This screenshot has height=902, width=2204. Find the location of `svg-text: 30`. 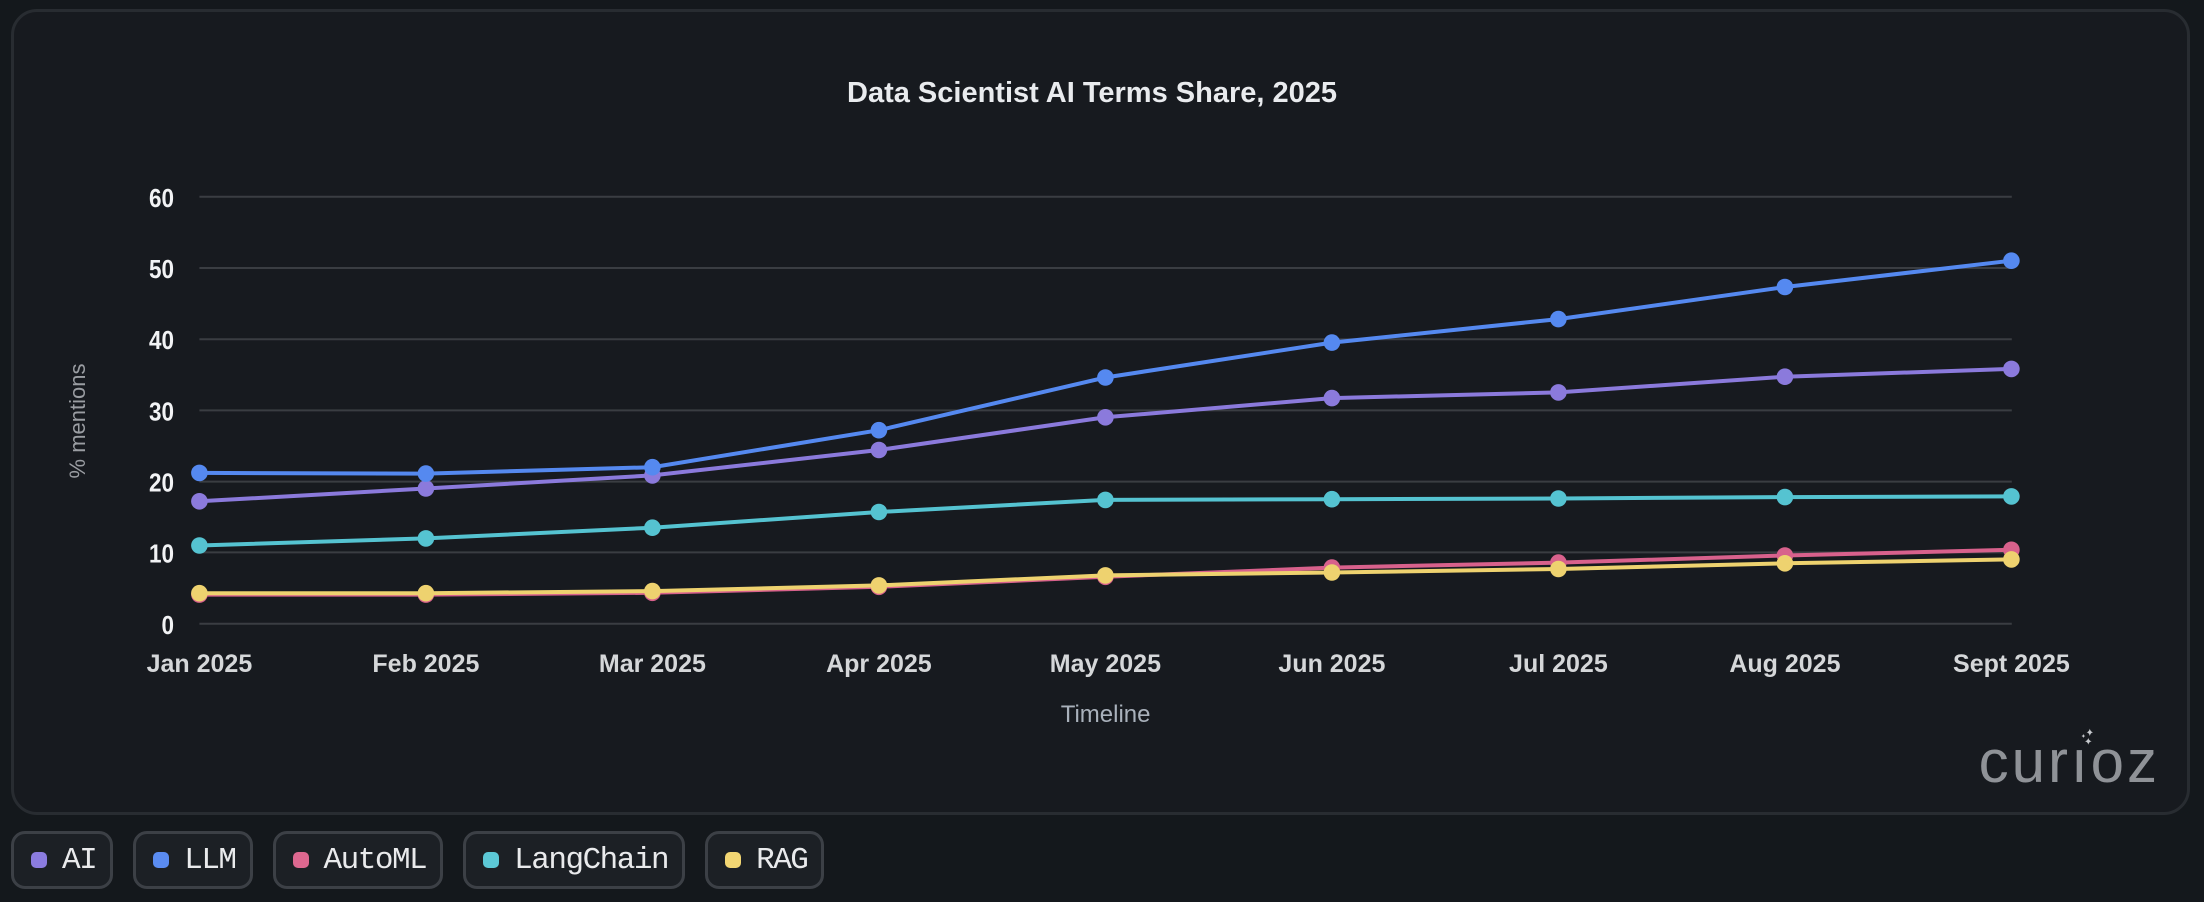

svg-text: 30 is located at coordinates (161, 411).